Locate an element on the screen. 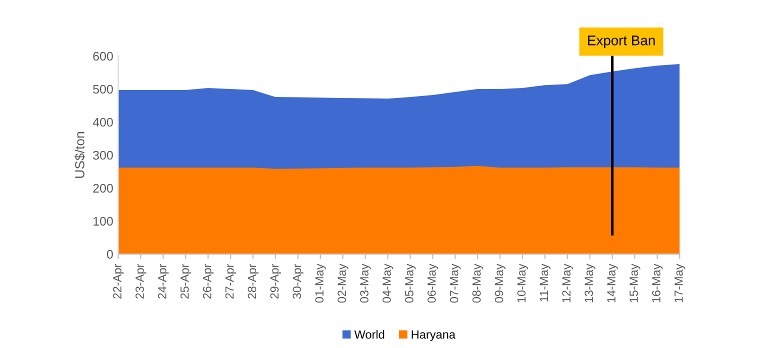 This screenshot has width=768, height=348. x-tick-label: 26-Apr is located at coordinates (208, 281).